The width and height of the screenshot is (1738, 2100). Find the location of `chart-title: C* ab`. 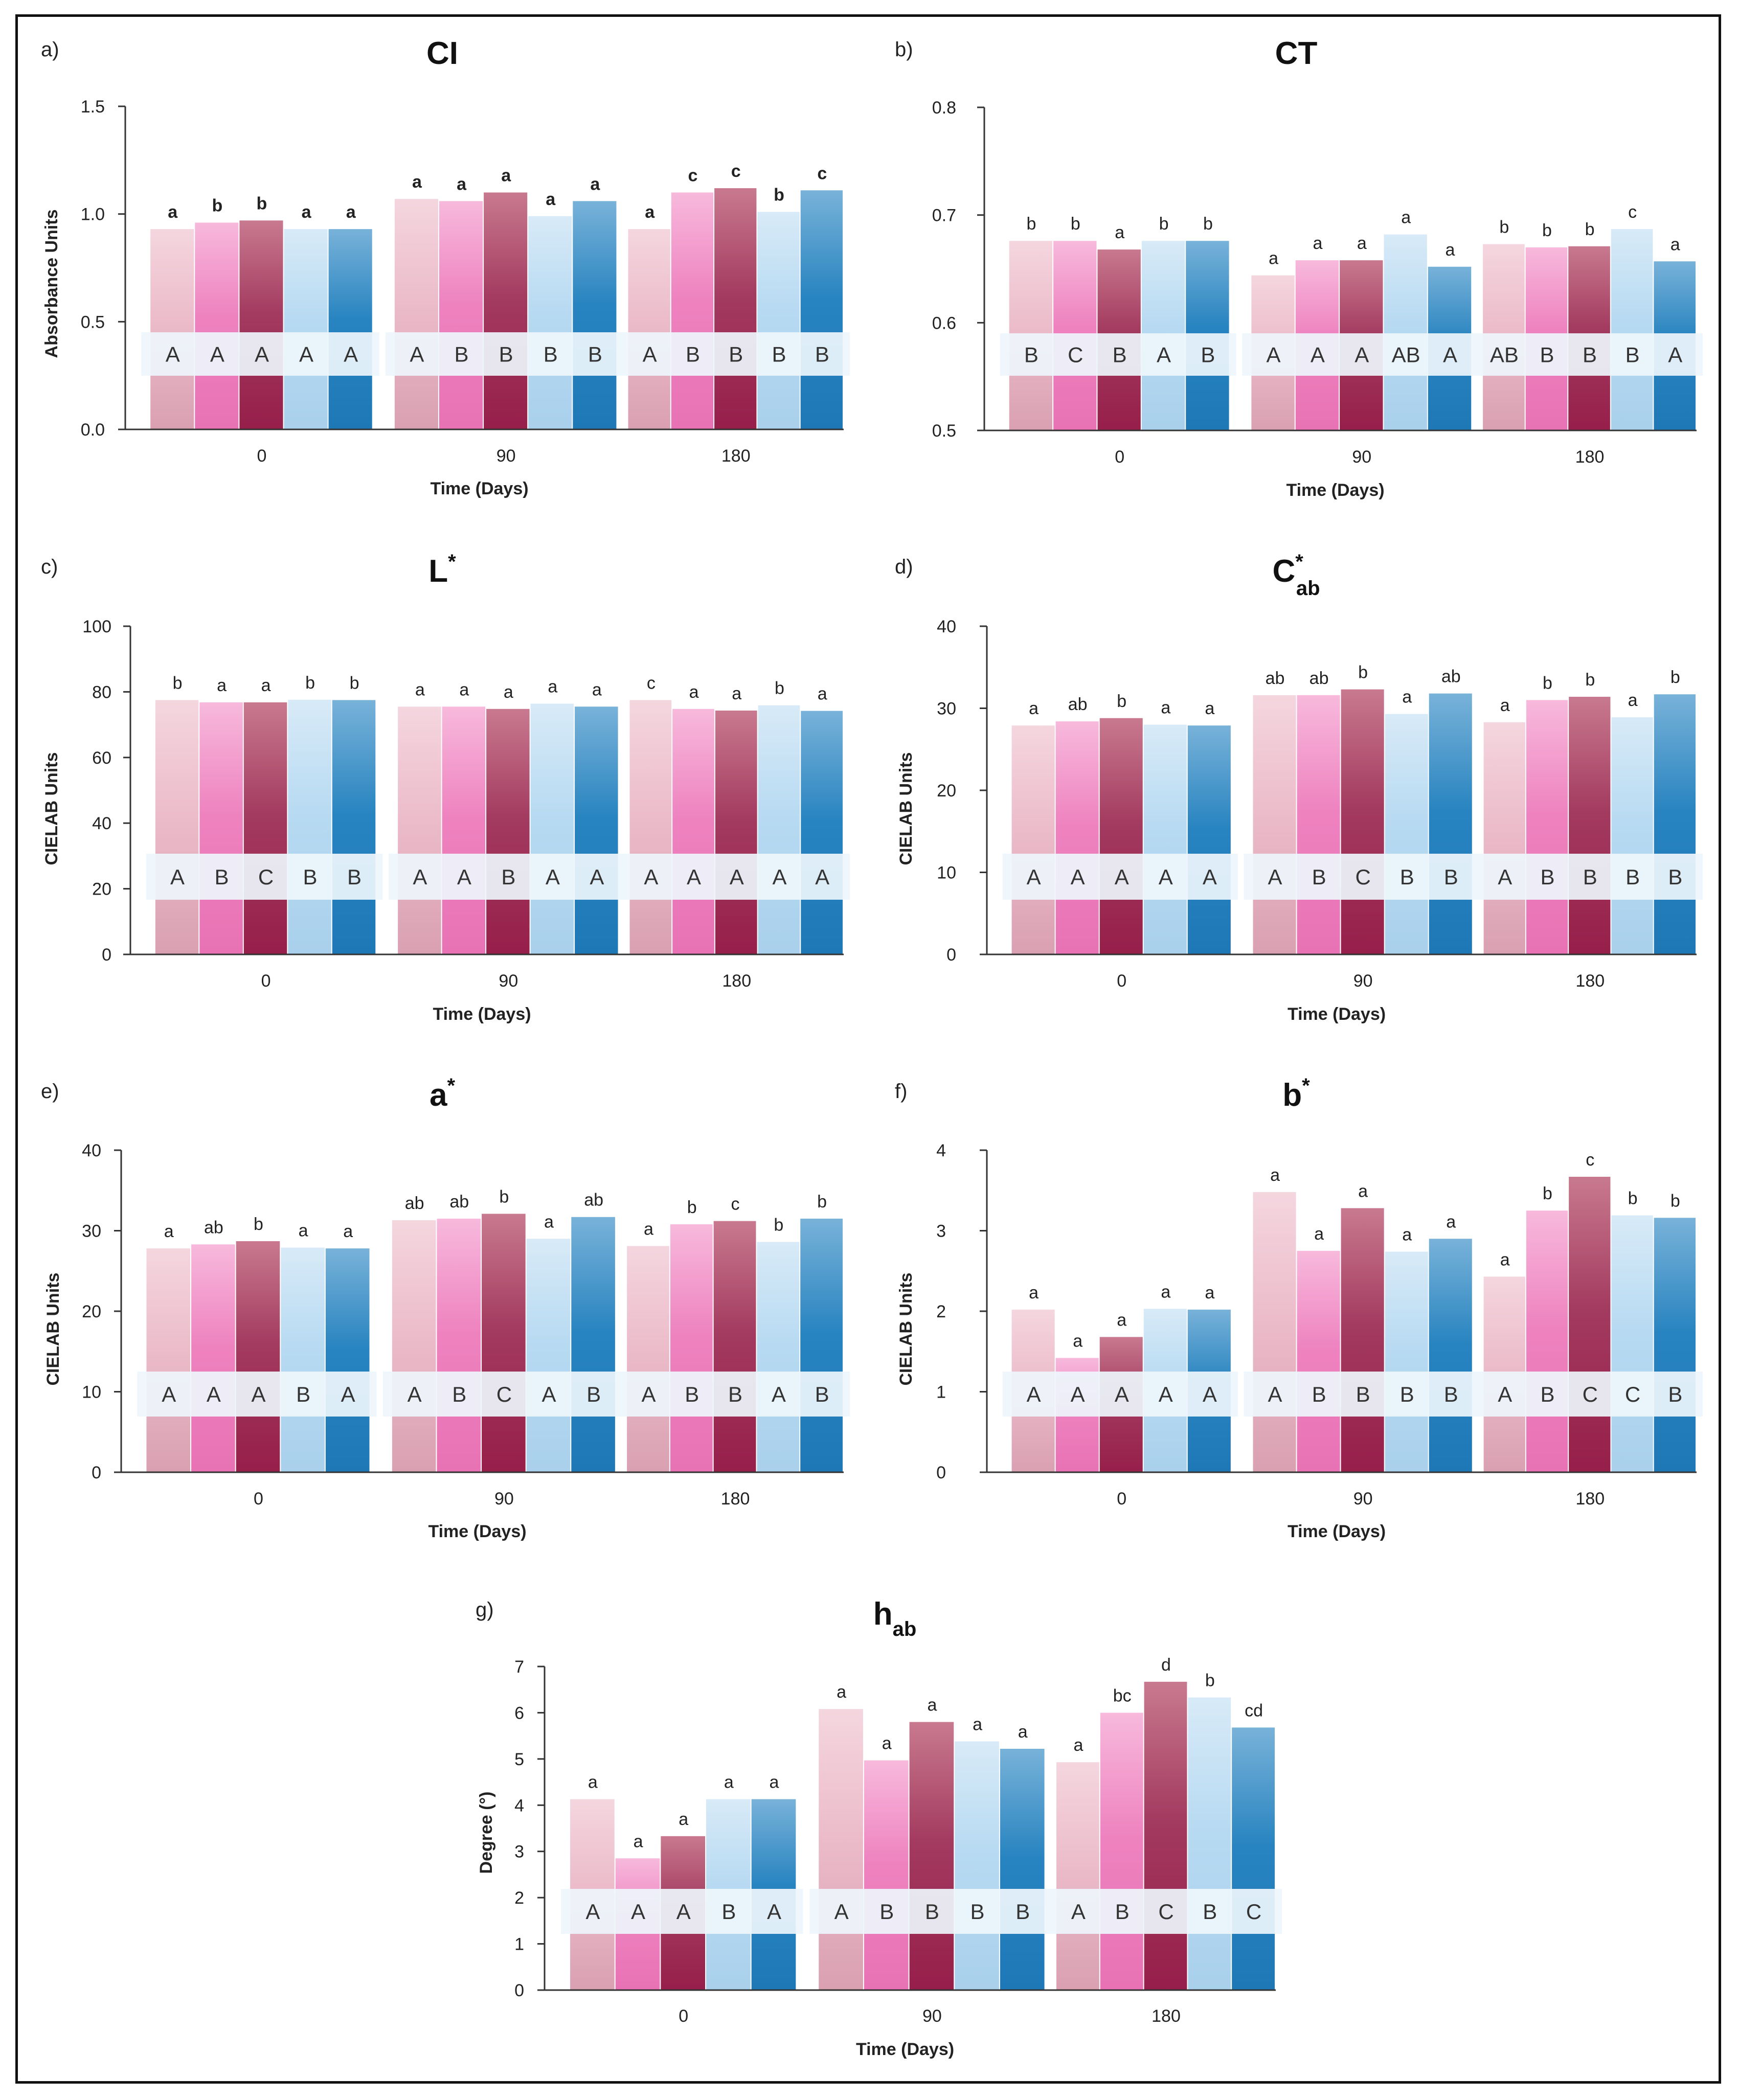

chart-title: C* ab is located at coordinates (1296, 575).